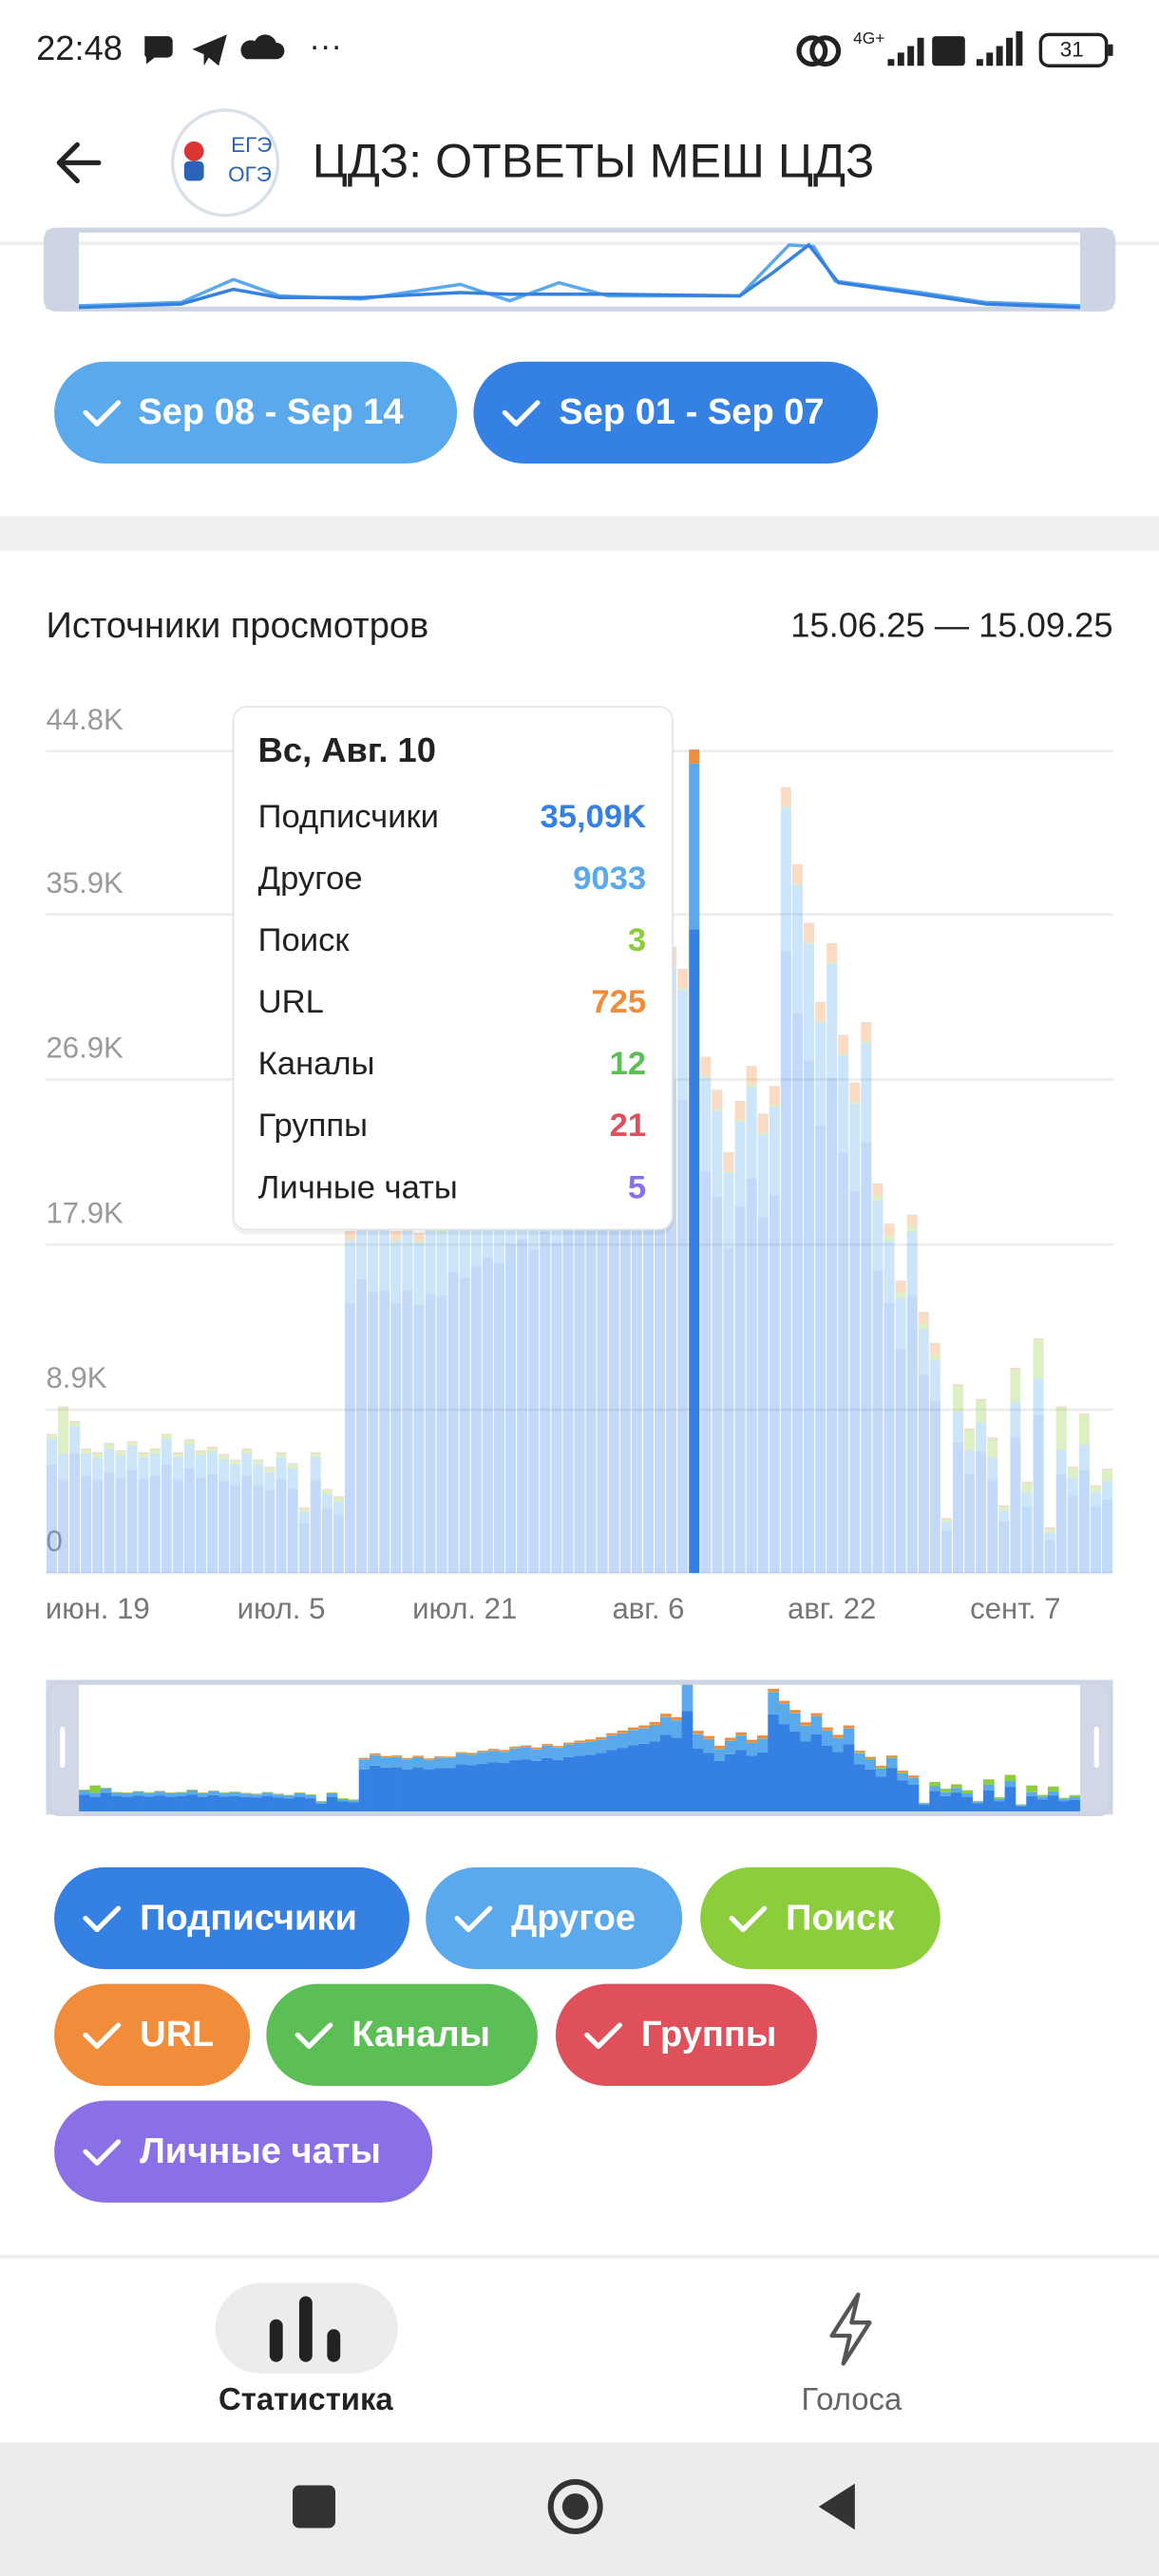 This screenshot has height=2576, width=1159. I want to click on nav-label: Статистика, so click(305, 2398).